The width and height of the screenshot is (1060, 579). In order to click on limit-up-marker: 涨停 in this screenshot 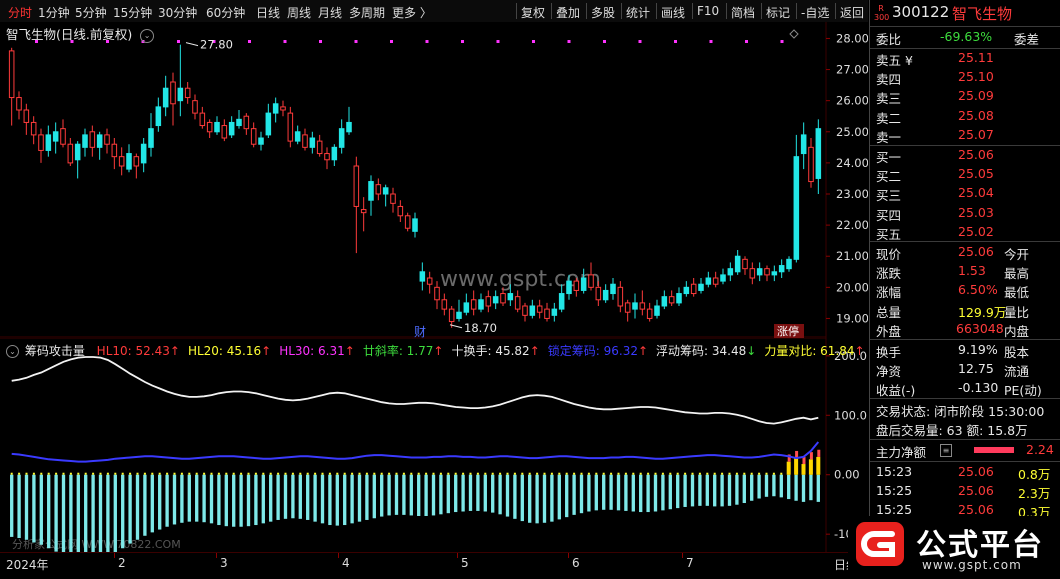, I will do `click(788, 331)`.